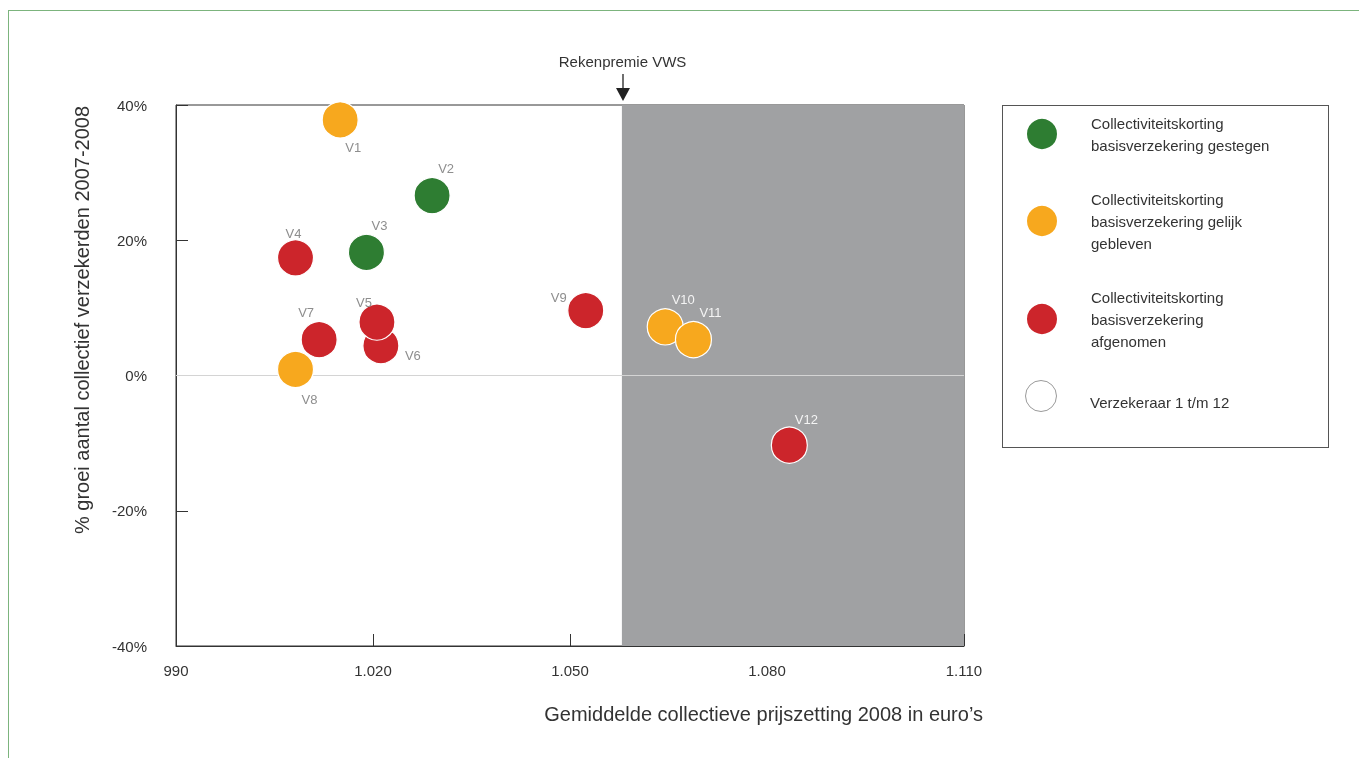 The image size is (1359, 758). I want to click on data-label: V1, so click(353, 148).